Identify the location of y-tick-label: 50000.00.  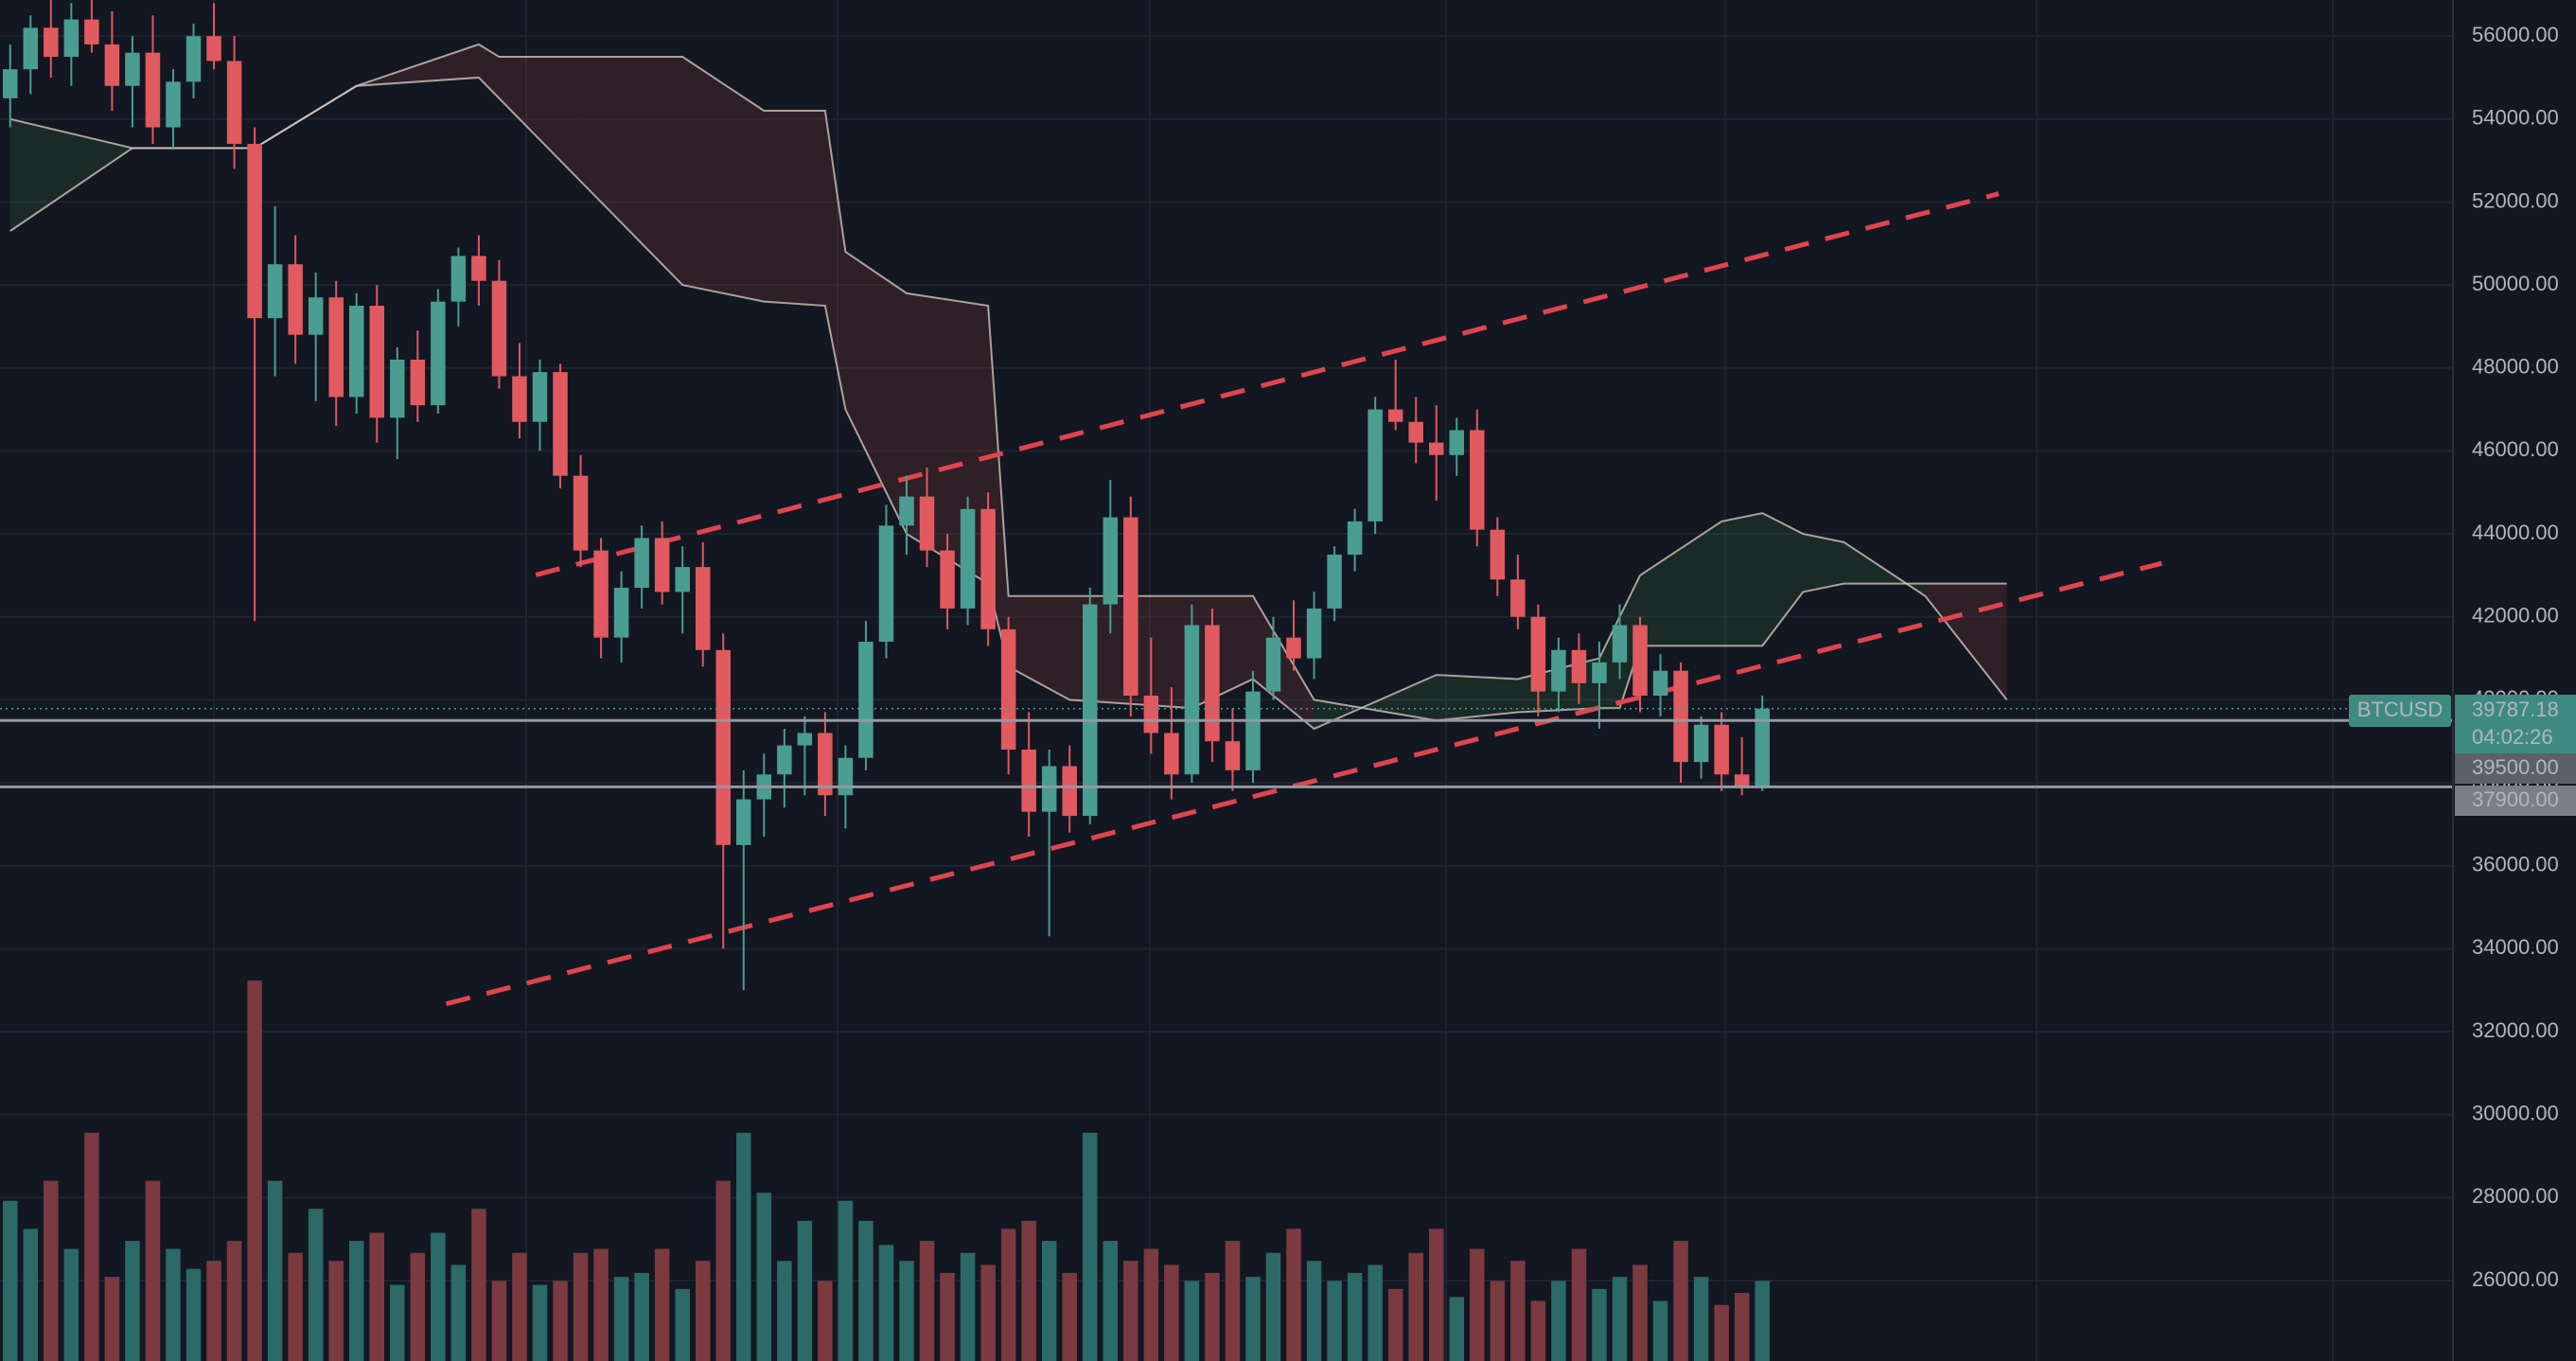
(2515, 283).